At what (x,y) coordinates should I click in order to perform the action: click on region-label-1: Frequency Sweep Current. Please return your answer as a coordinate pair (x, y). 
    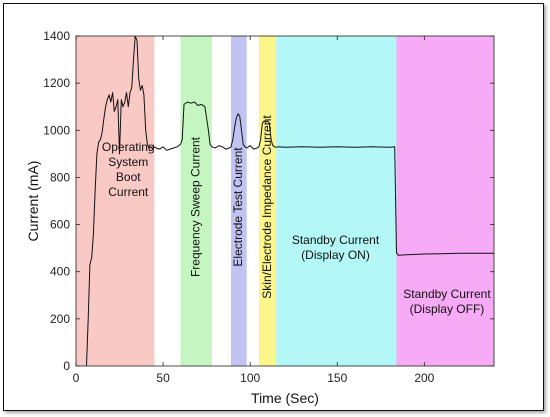
    Looking at the image, I should click on (195, 206).